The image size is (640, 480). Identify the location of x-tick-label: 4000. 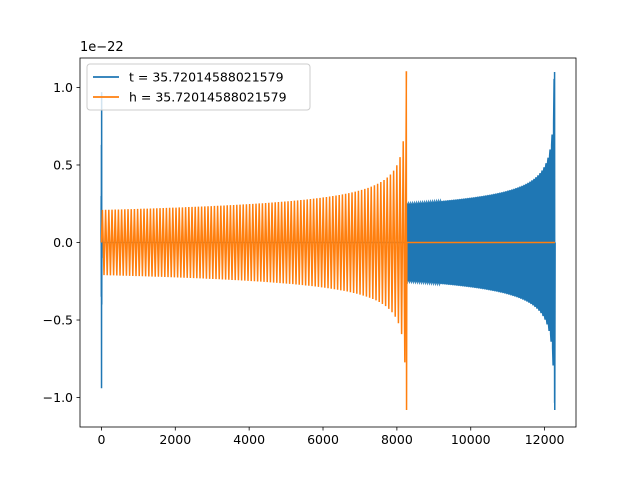
(249, 439).